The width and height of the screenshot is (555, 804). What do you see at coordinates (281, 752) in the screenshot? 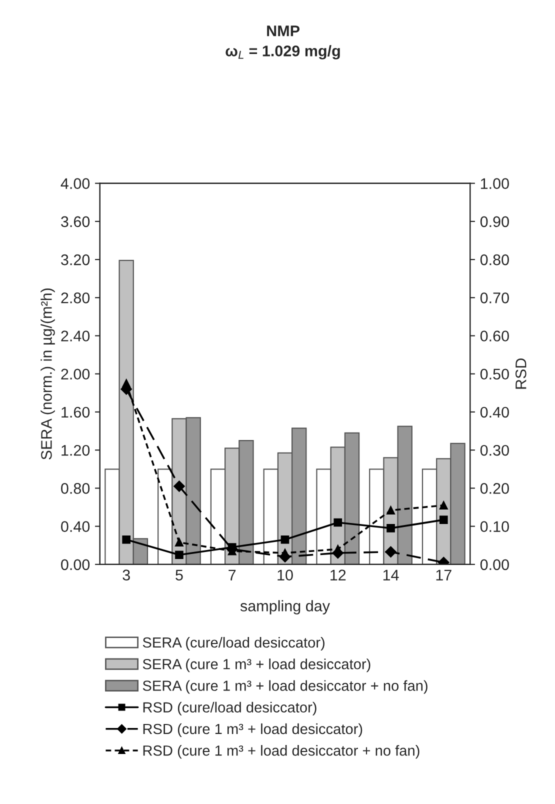
I see `legend-label: RSD (cure 1 m³ + load desiccator + no fan)` at bounding box center [281, 752].